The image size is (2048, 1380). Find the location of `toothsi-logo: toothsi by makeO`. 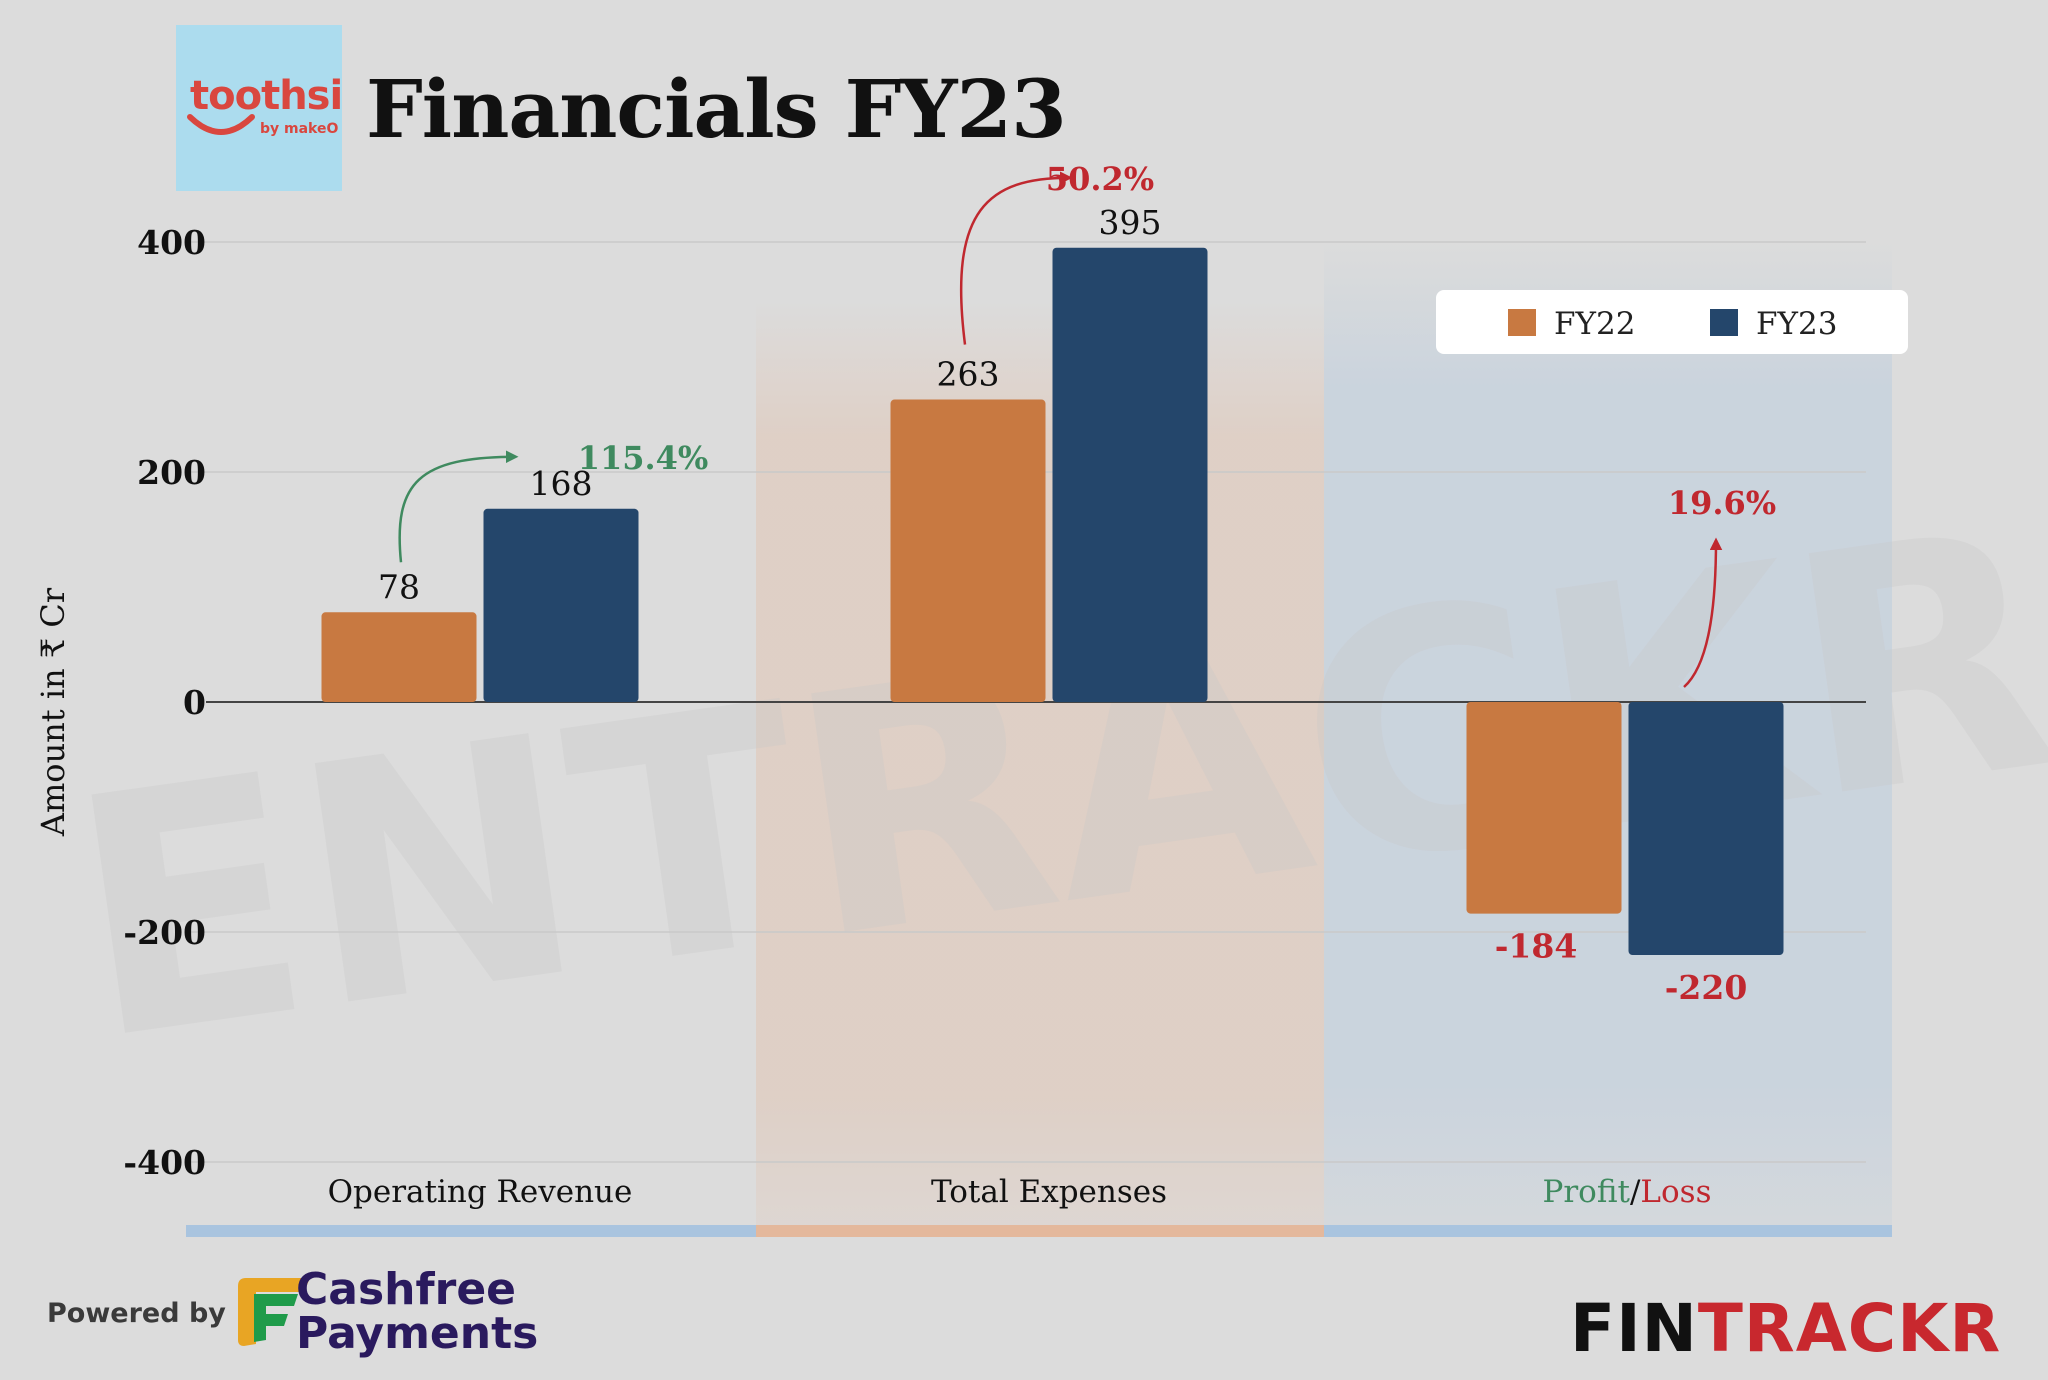

toothsi-logo: toothsi by makeO is located at coordinates (259, 108).